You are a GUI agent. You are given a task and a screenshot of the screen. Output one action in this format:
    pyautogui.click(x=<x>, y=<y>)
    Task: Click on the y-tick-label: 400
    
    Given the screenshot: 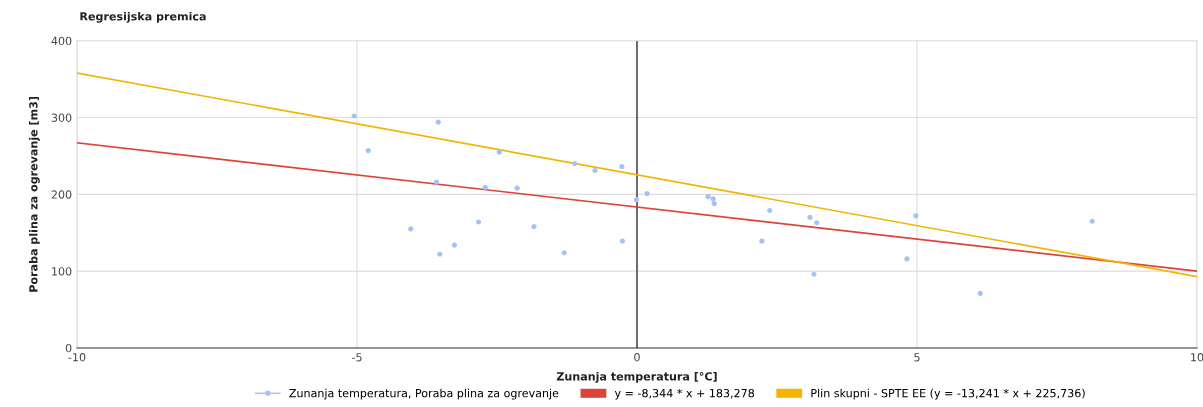 What is the action you would take?
    pyautogui.click(x=61, y=41)
    